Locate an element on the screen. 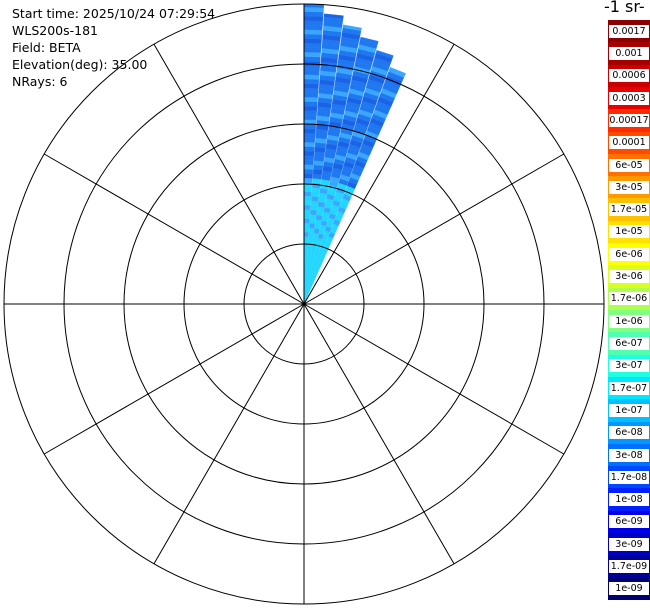  colorbar-tick-label: 1.7e-08 is located at coordinates (629, 477).